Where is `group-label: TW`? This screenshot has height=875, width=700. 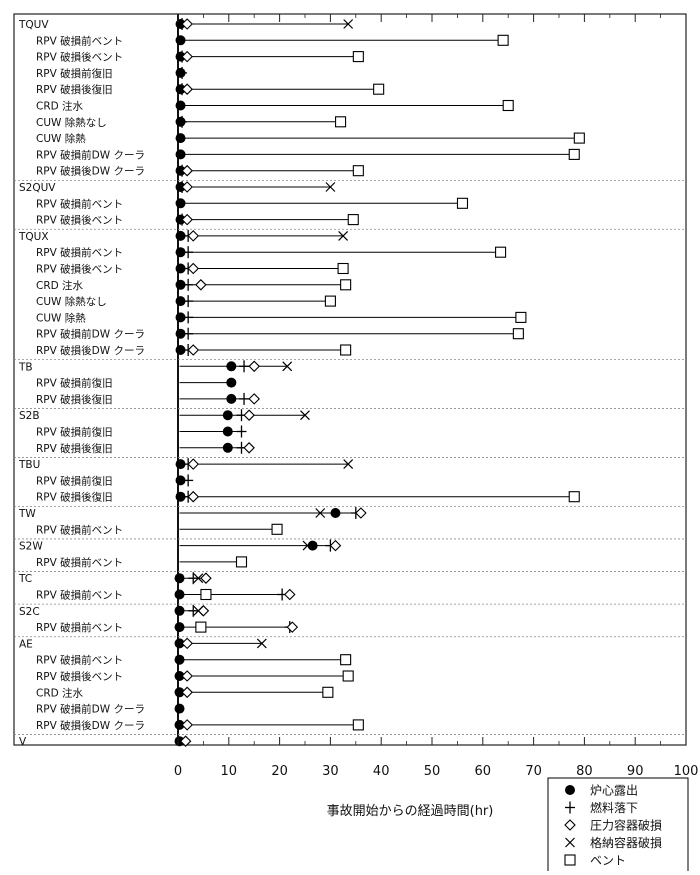
group-label: TW is located at coordinates (27, 514).